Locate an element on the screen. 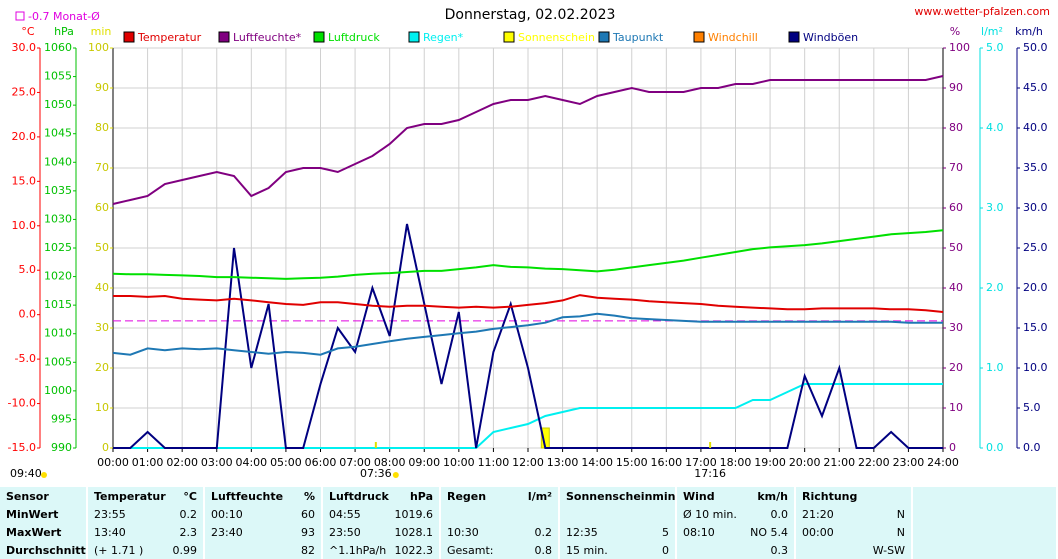  y-tick-label: 1050 is located at coordinates (58, 104).